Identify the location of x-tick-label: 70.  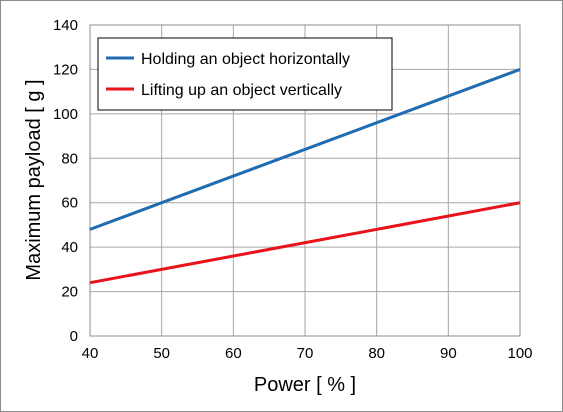
(305, 353).